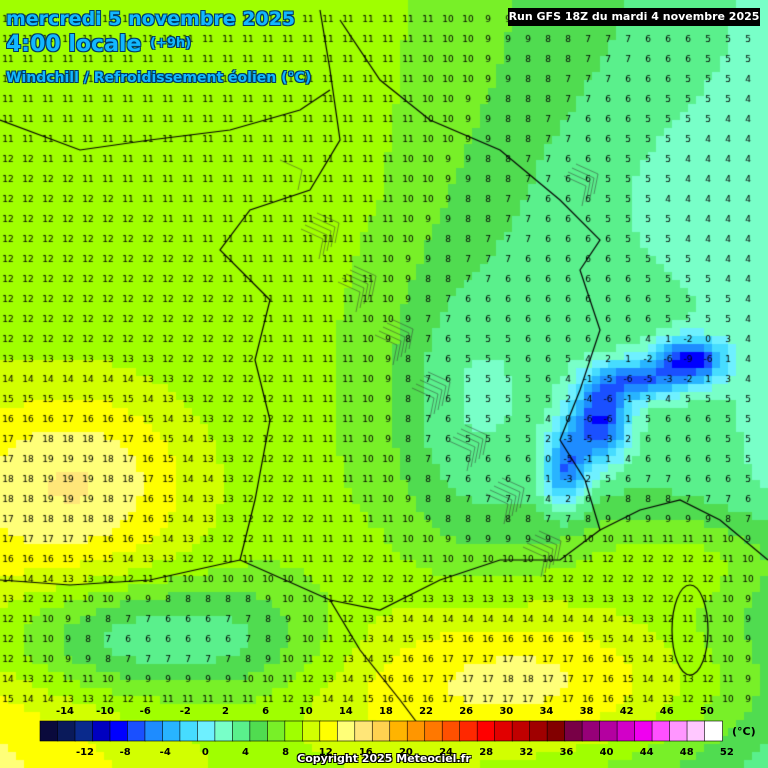 The width and height of the screenshot is (768, 768). What do you see at coordinates (151, 19) in the screenshot?
I see `forecast-date: mercredi 5 novembre 2025` at bounding box center [151, 19].